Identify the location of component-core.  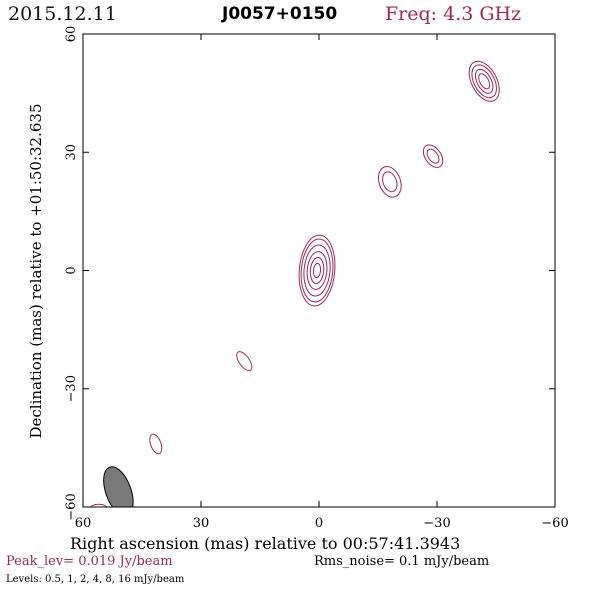
(317, 270).